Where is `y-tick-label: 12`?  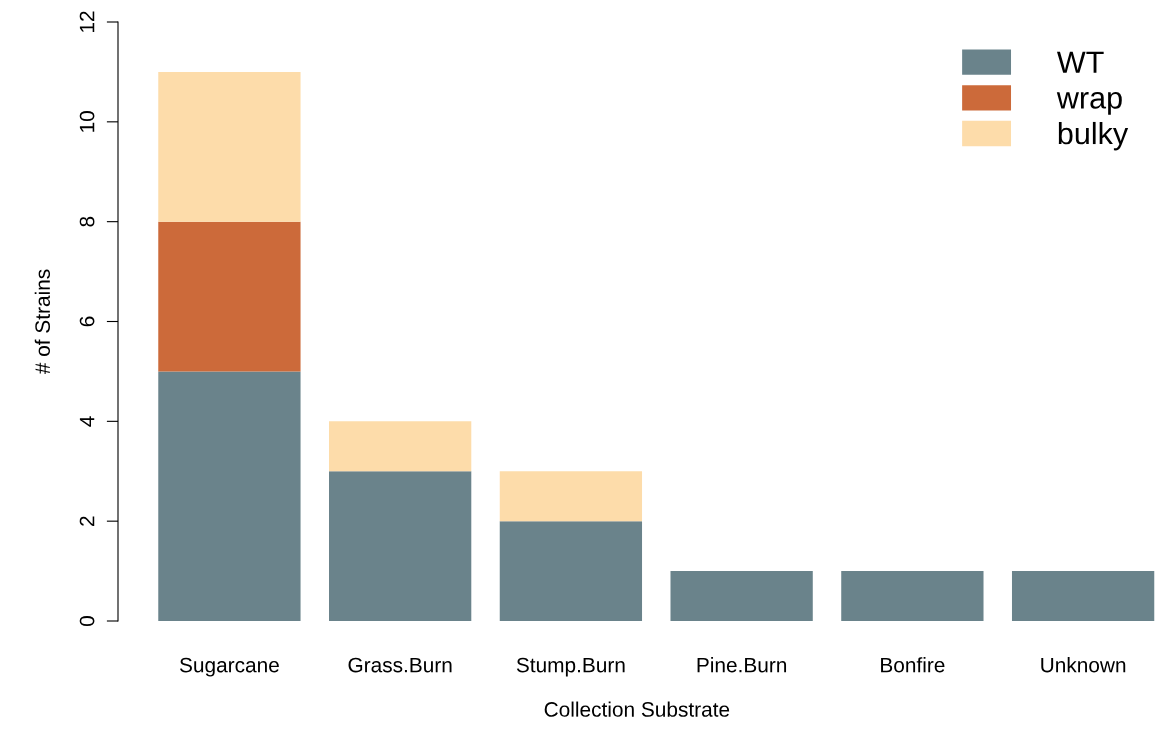 y-tick-label: 12 is located at coordinates (87, 21).